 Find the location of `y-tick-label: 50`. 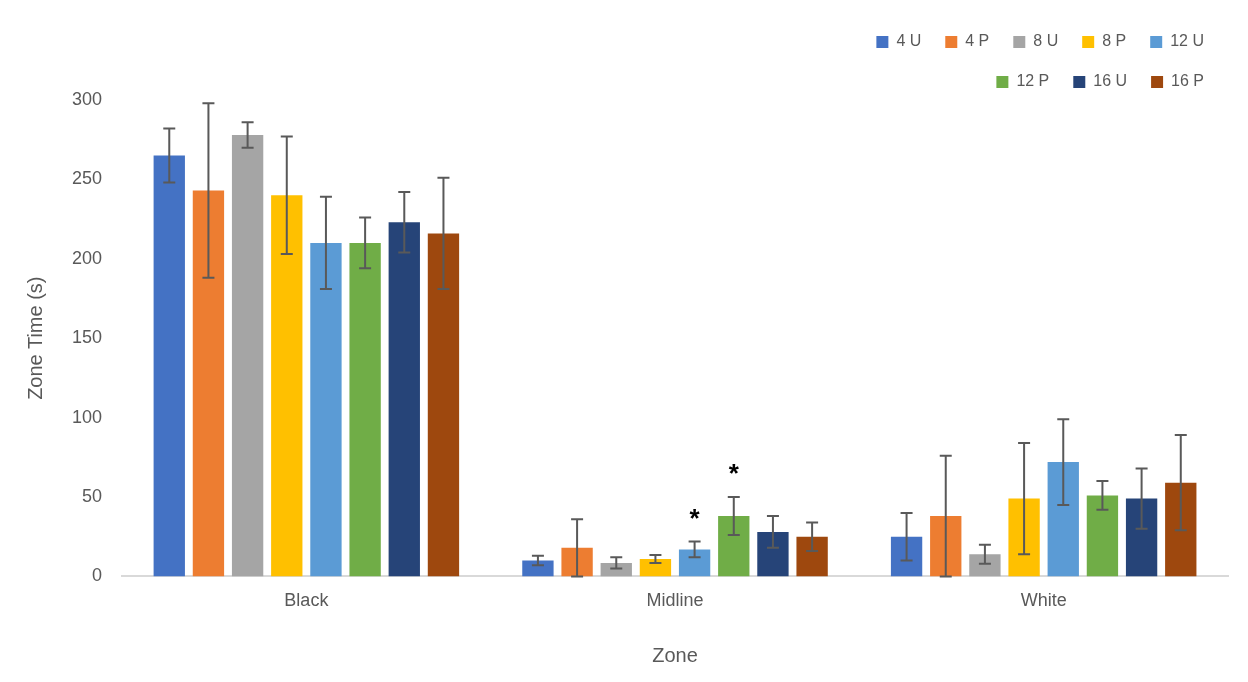

y-tick-label: 50 is located at coordinates (92, 495).